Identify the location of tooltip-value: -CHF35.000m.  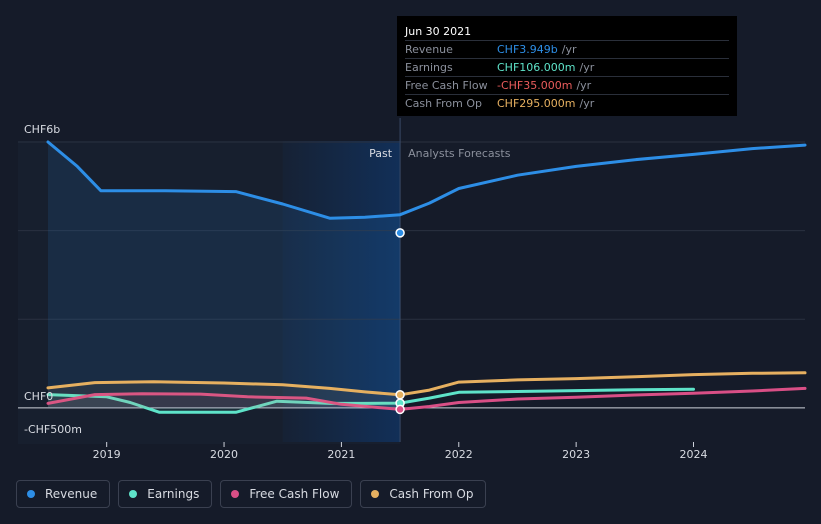
(535, 85).